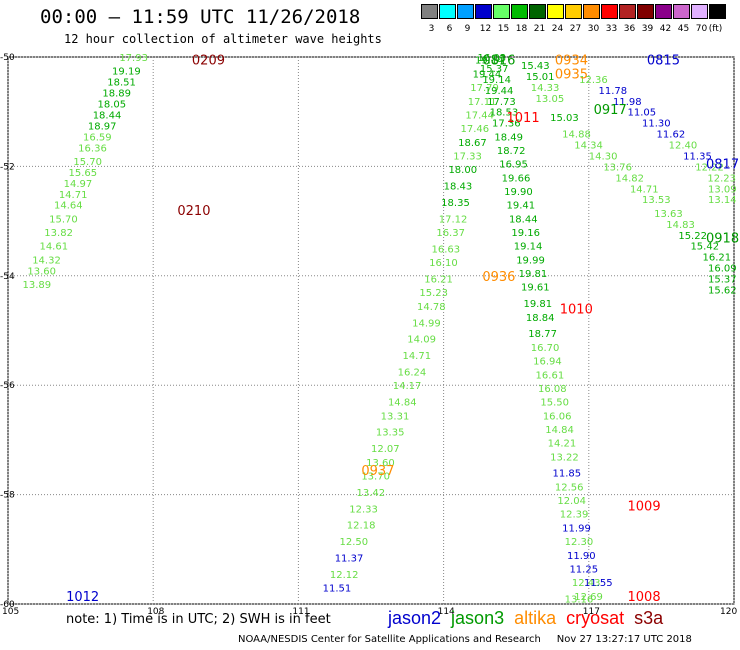 This screenshot has width=740, height=650. Describe the element at coordinates (462, 170) in the screenshot. I see `wave-height-value: 18.00` at that location.